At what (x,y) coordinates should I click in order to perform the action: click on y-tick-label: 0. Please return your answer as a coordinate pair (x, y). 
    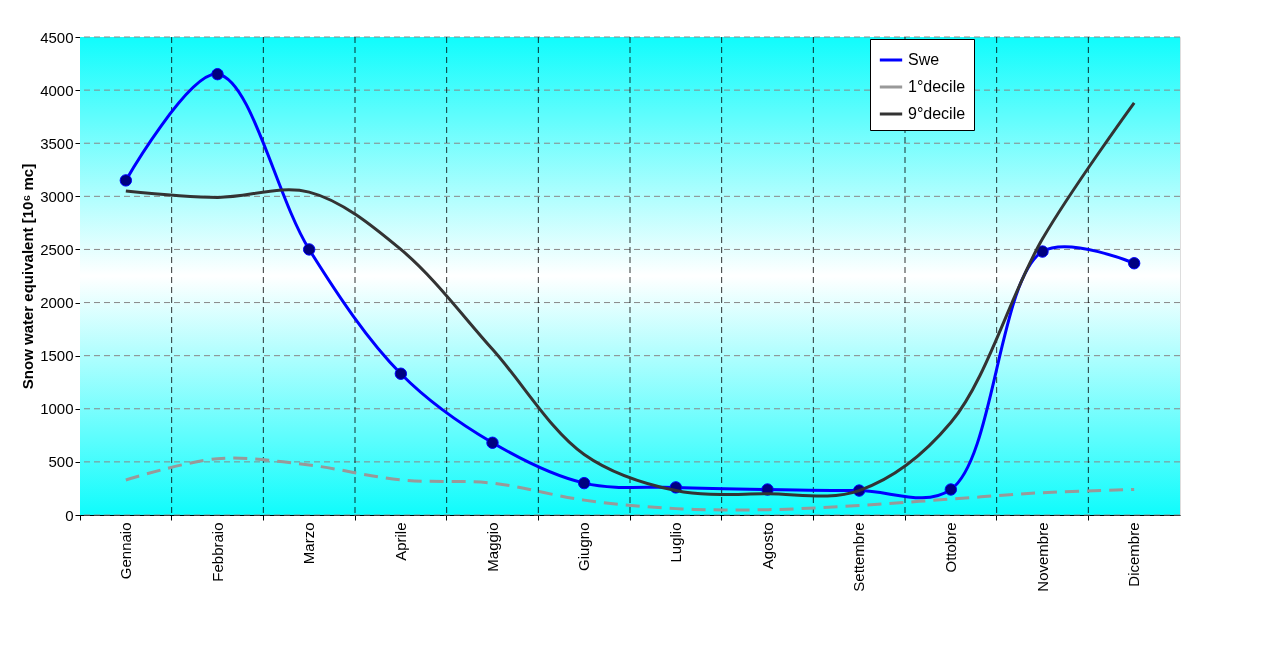
    Looking at the image, I should click on (69, 515).